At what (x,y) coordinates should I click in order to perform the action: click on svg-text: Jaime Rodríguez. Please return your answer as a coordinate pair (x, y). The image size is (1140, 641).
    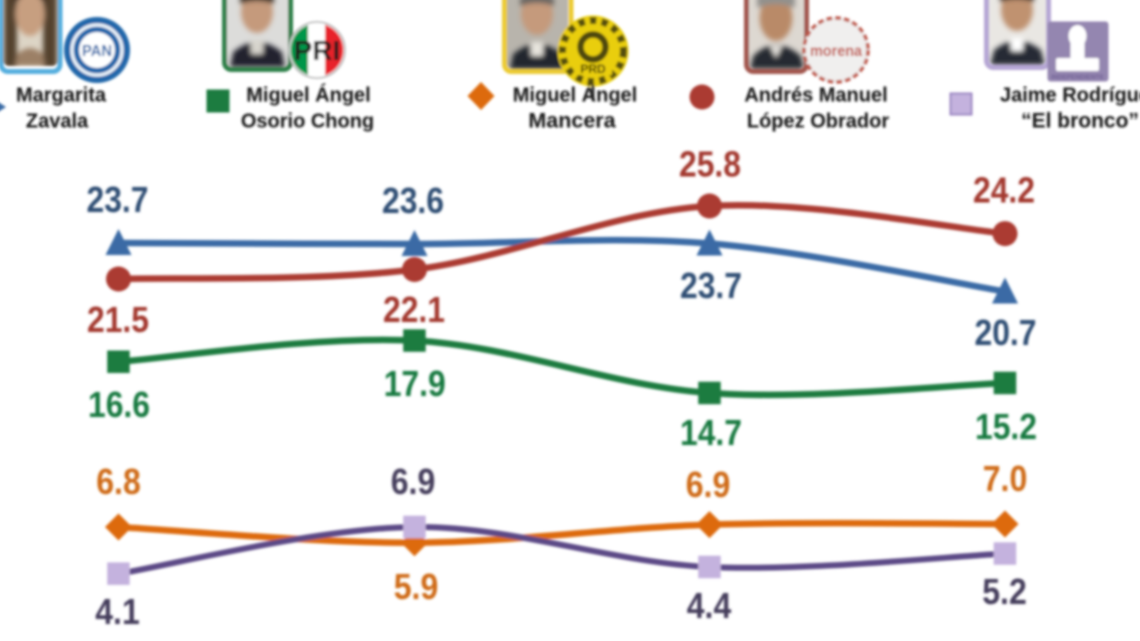
    Looking at the image, I should click on (1070, 96).